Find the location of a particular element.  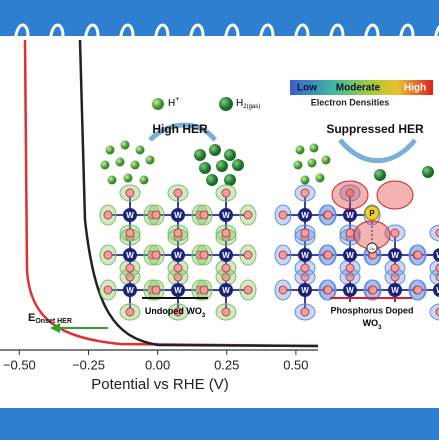

x-tick-label: −0.25 is located at coordinates (88, 364).